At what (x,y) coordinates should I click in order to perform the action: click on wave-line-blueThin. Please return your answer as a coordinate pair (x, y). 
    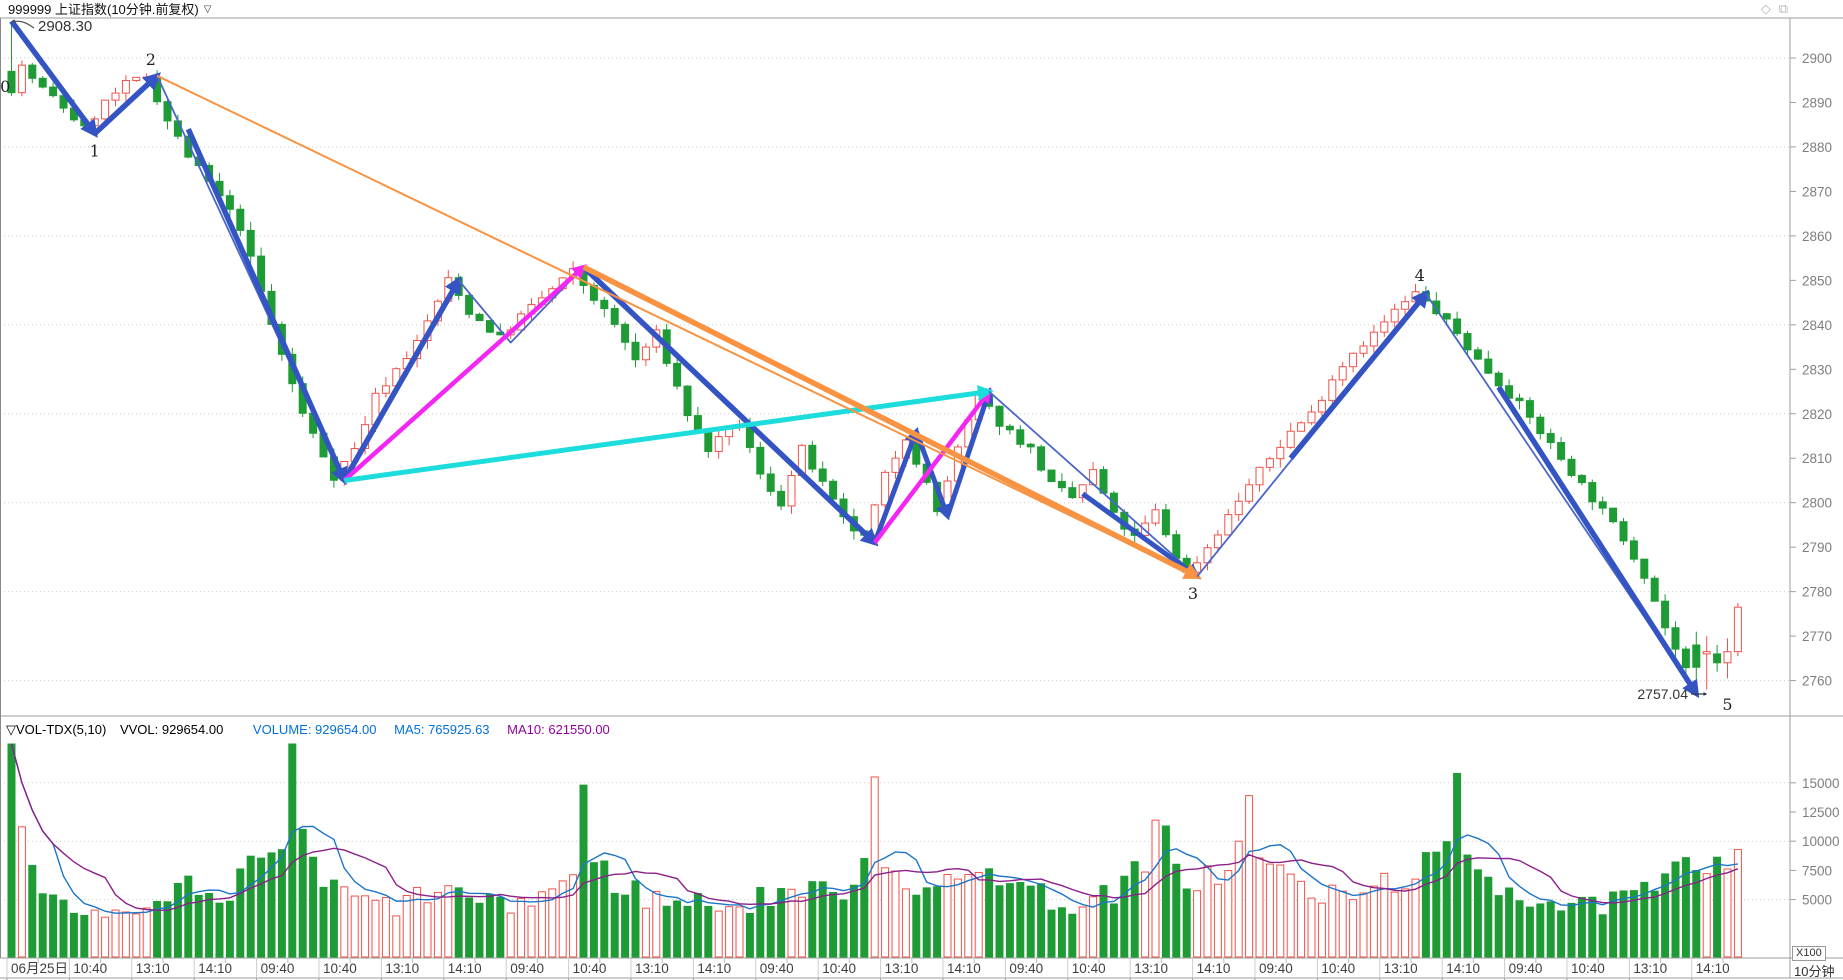
    Looking at the image, I should click on (1093, 484).